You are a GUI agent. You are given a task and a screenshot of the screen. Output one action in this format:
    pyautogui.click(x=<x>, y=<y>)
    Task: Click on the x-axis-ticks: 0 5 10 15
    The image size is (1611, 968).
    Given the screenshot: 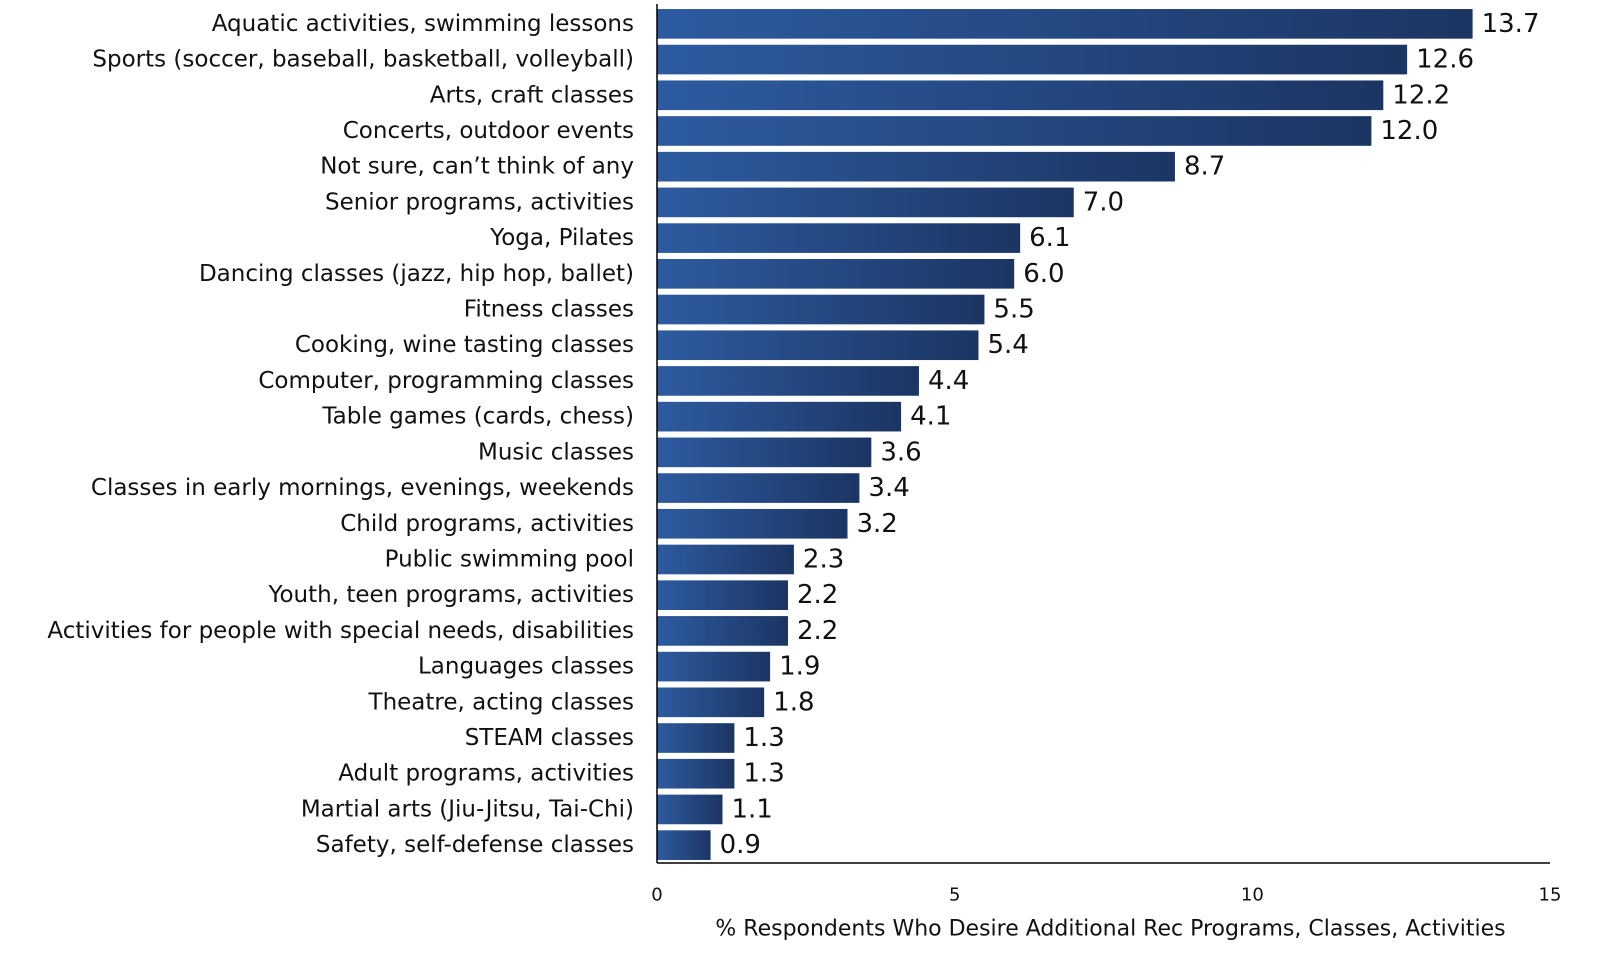 What is the action you would take?
    pyautogui.click(x=1106, y=895)
    